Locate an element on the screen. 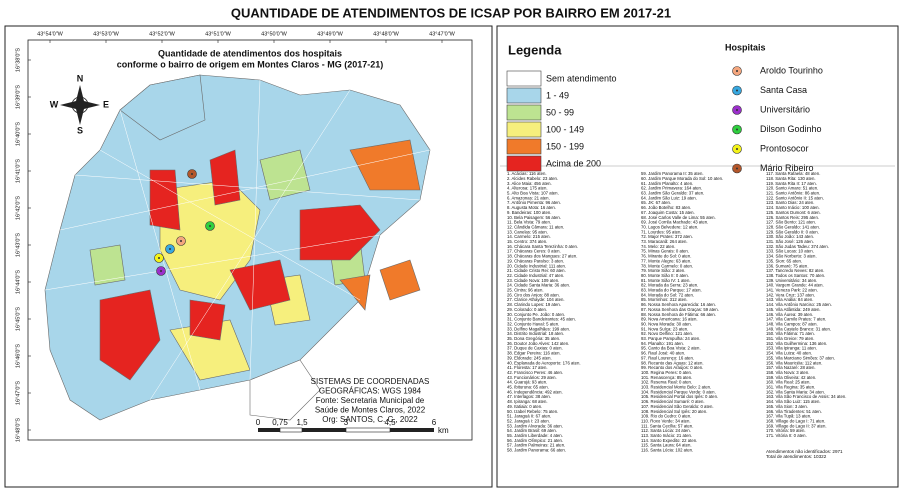 The height and width of the screenshot is (496, 903). neighborhood-entry: 22. Cidade Industrial: 47 aten. is located at coordinates (535, 275).